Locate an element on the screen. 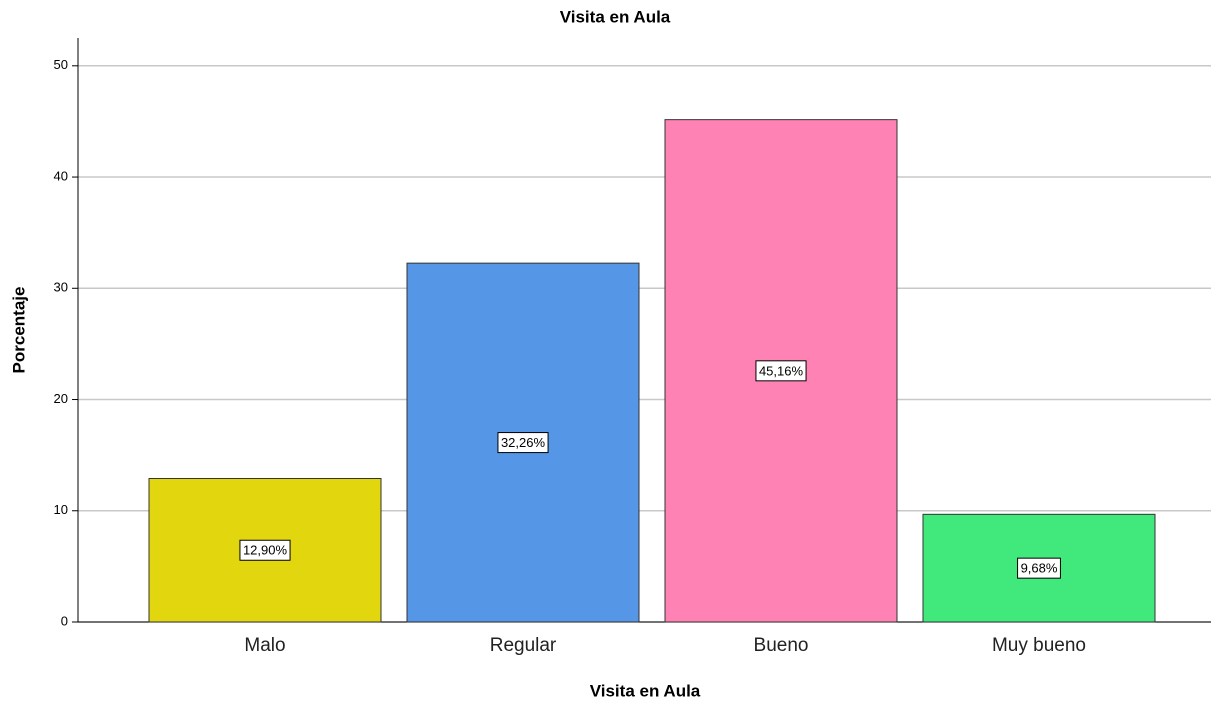 The width and height of the screenshot is (1231, 704). value-label: 32,26% is located at coordinates (523, 442).